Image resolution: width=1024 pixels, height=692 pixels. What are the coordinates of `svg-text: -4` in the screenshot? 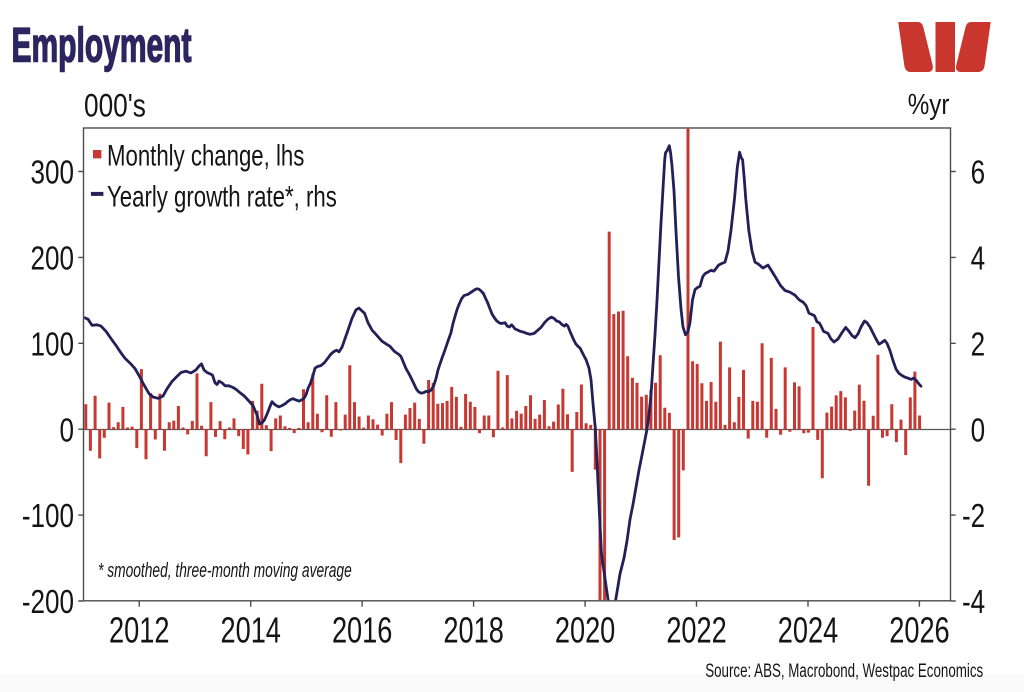 It's located at (973, 602).